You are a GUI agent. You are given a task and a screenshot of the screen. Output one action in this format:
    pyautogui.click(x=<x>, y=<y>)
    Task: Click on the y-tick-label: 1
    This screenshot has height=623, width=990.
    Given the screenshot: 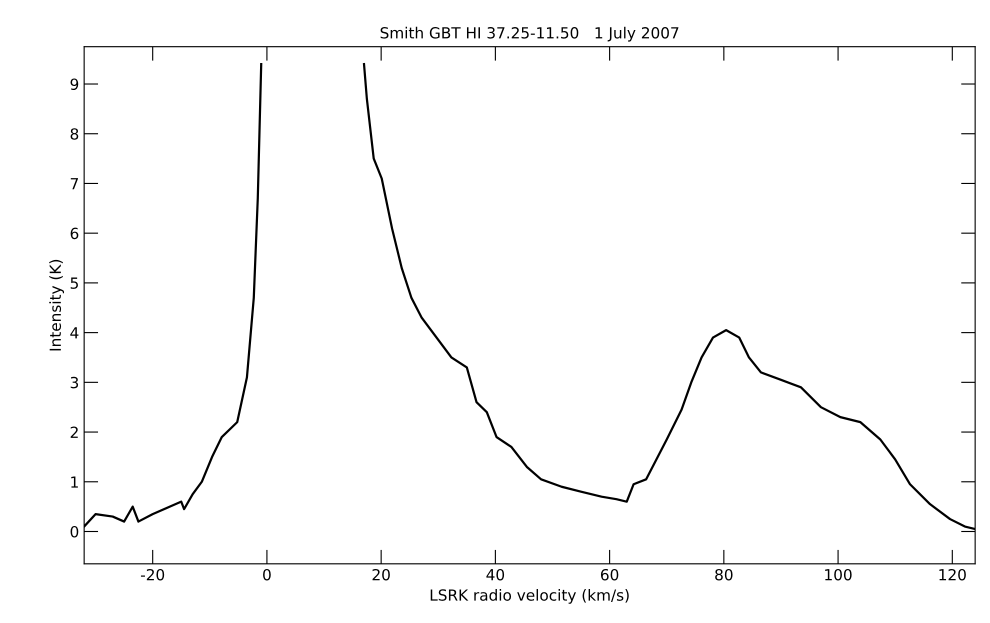 What is the action you would take?
    pyautogui.click(x=74, y=482)
    